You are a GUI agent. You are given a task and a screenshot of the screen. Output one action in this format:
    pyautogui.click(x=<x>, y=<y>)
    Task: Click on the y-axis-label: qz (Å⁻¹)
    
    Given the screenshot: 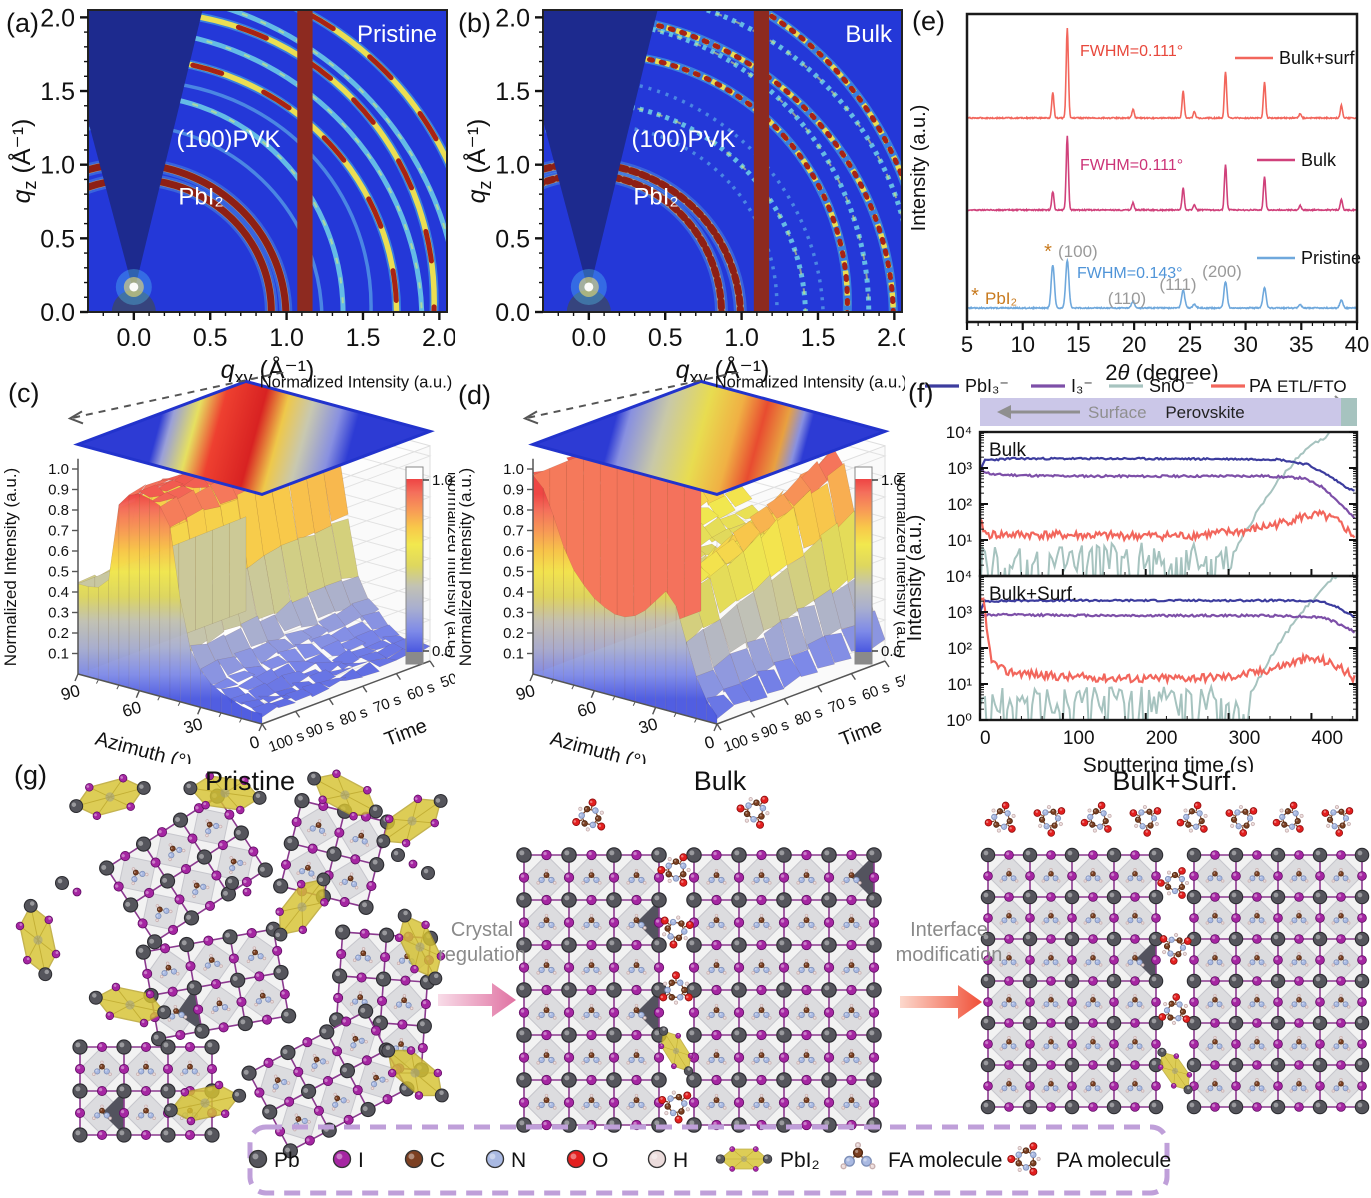 What is the action you would take?
    pyautogui.click(x=478, y=161)
    